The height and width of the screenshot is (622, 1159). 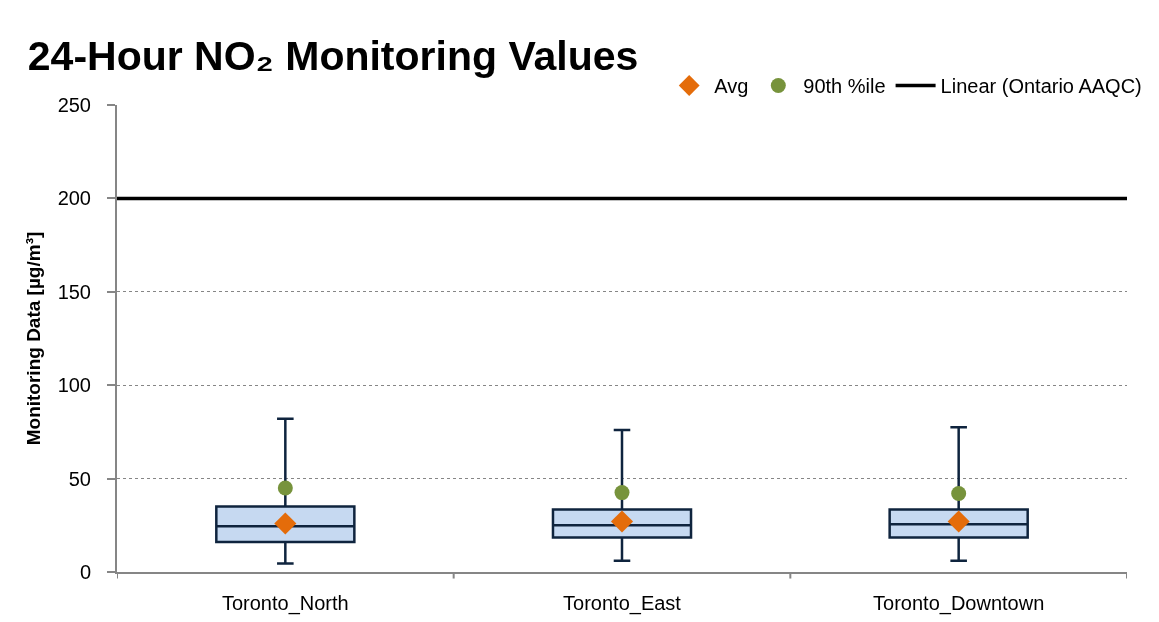 I want to click on y-tick-label: 200, so click(x=74, y=198).